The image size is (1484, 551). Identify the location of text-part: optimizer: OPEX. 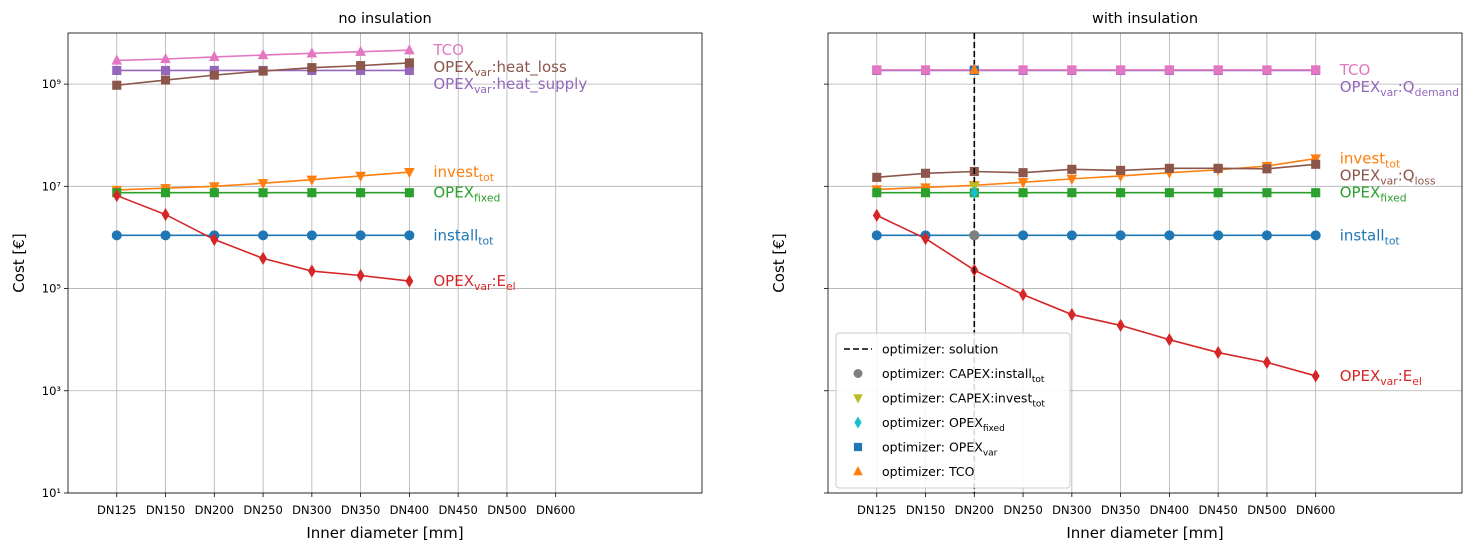
(932, 447).